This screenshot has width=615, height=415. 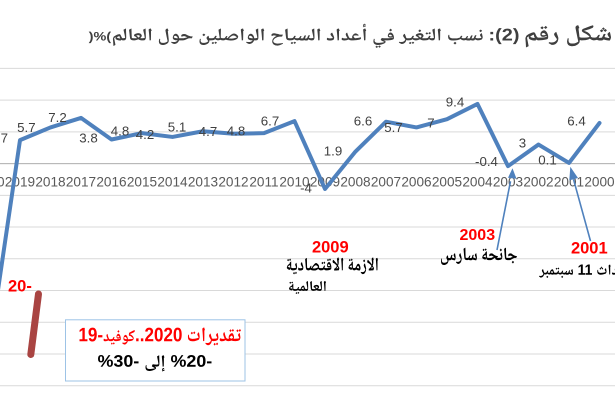 I want to click on svg-text: 2015, so click(x=142, y=182).